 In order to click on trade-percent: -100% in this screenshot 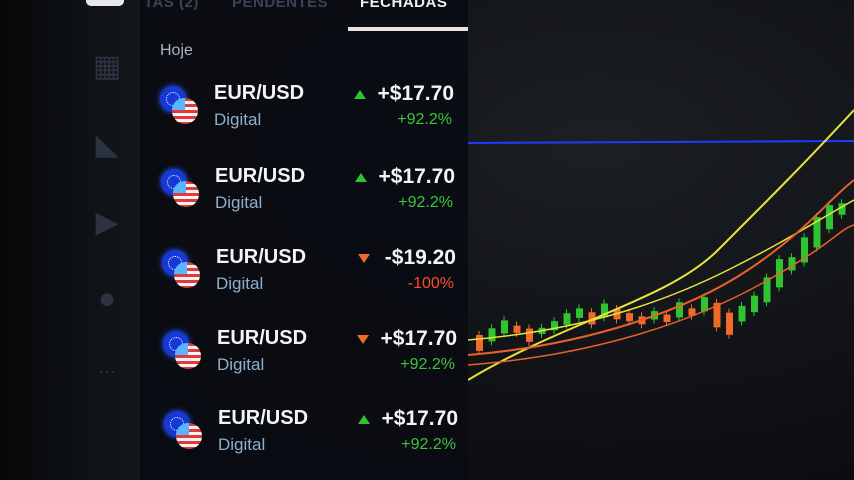, I will do `click(431, 284)`.